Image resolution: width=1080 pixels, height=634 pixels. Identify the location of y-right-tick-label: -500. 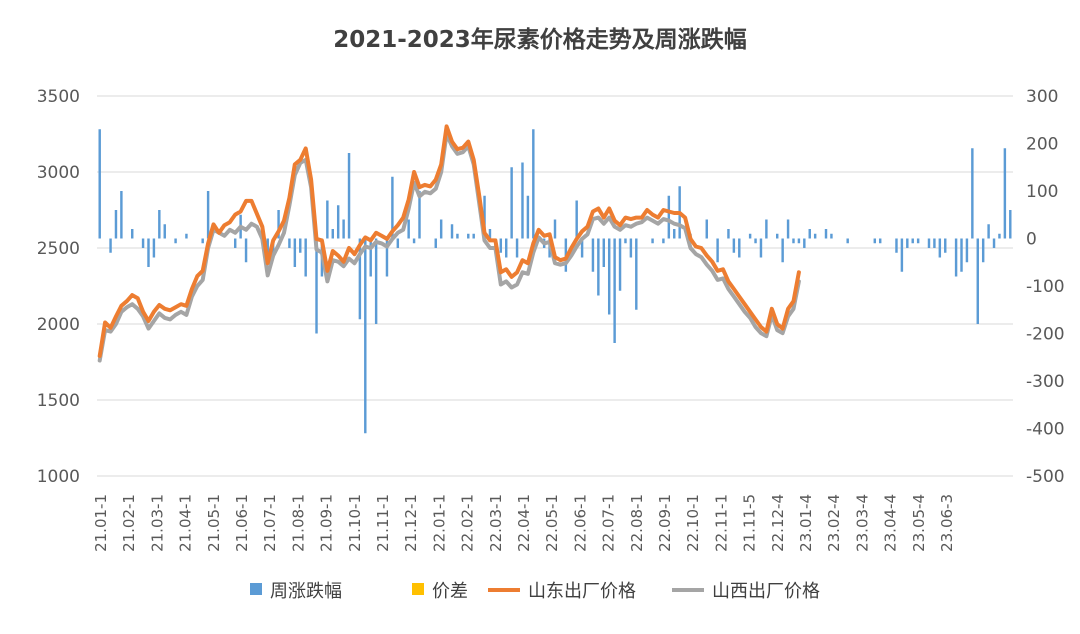
(1045, 477).